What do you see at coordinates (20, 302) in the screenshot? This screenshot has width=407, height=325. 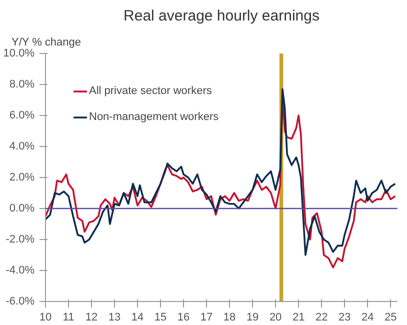 I see `y-tick-label: -6.0%` at bounding box center [20, 302].